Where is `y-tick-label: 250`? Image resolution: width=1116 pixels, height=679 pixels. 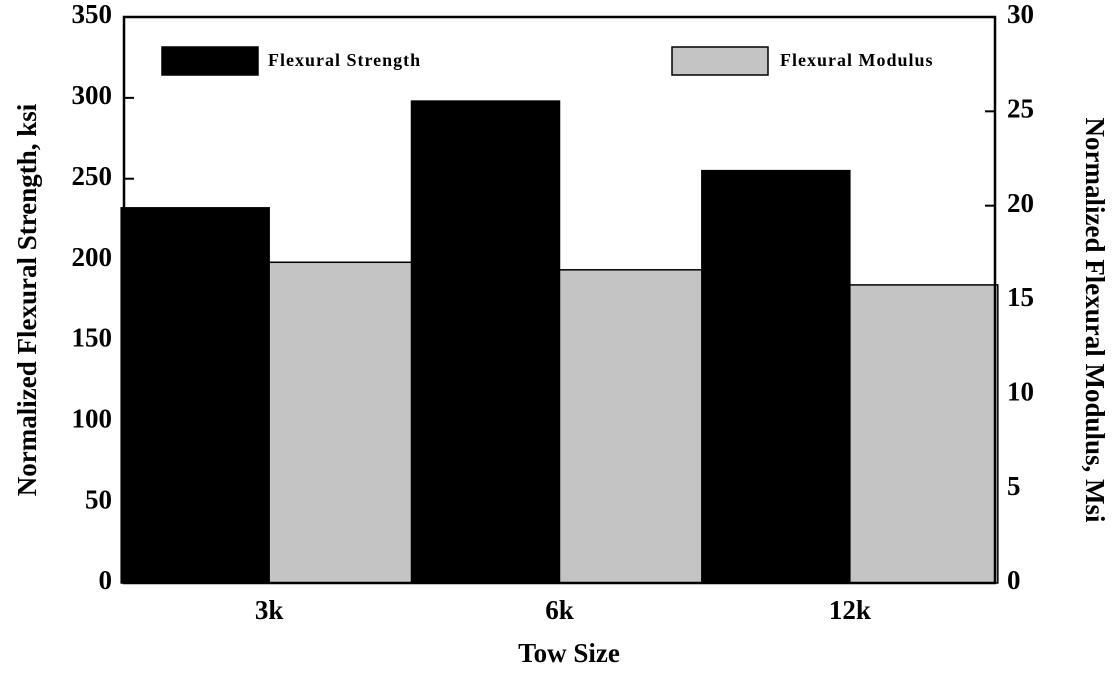
y-tick-label: 250 is located at coordinates (92, 176).